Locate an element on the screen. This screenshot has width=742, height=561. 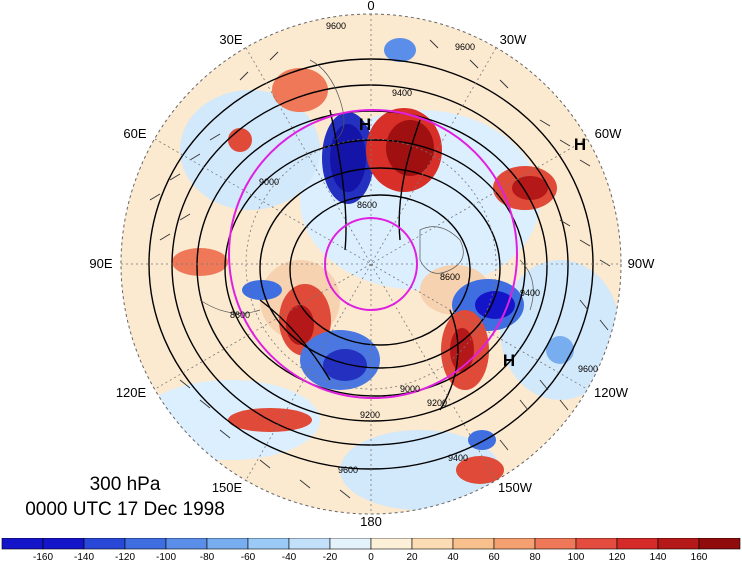
lon-label-90w: 90W is located at coordinates (641, 263).